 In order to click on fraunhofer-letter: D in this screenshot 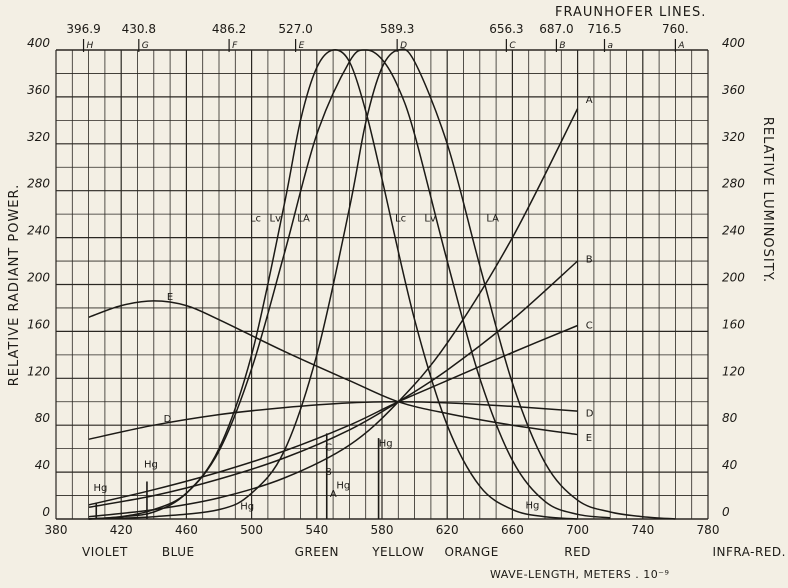, I will do `click(403, 46)`.